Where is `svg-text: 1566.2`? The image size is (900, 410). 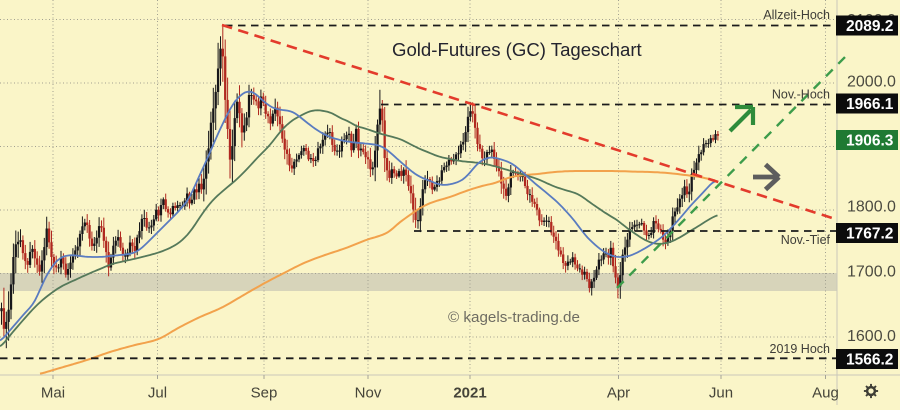 svg-text: 1566.2 is located at coordinates (869, 360).